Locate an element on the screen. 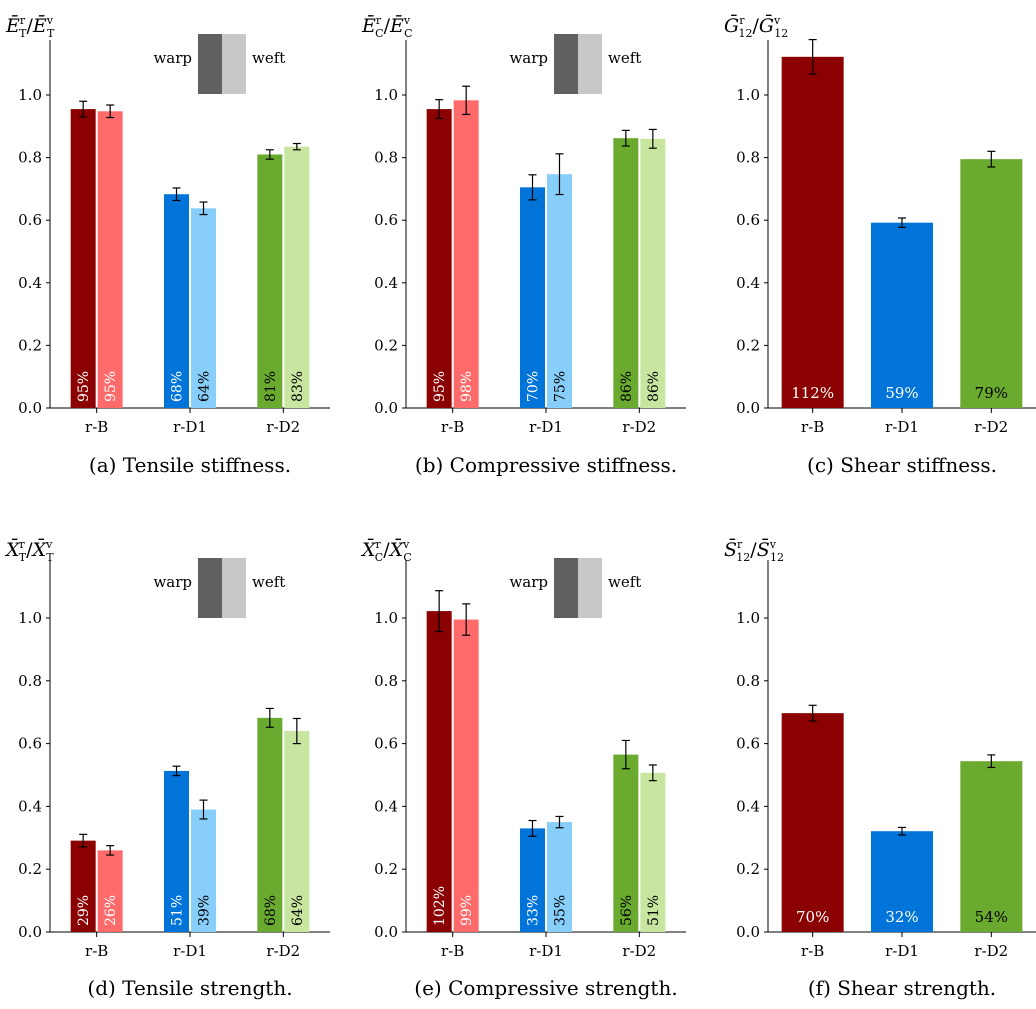  legend: warp weft is located at coordinates (219, 64).